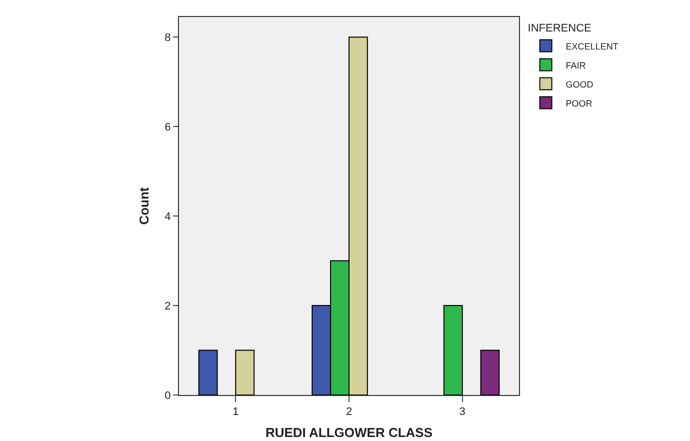  What do you see at coordinates (167, 38) in the screenshot?
I see `y-tick-label: 8` at bounding box center [167, 38].